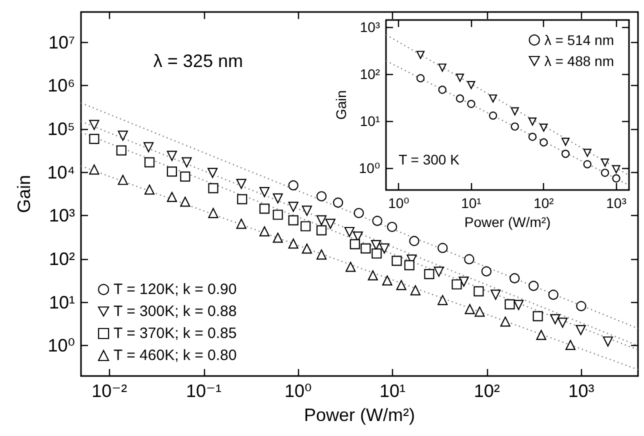  Describe the element at coordinates (429, 160) in the screenshot. I see `annotation: T = 300 K` at that location.